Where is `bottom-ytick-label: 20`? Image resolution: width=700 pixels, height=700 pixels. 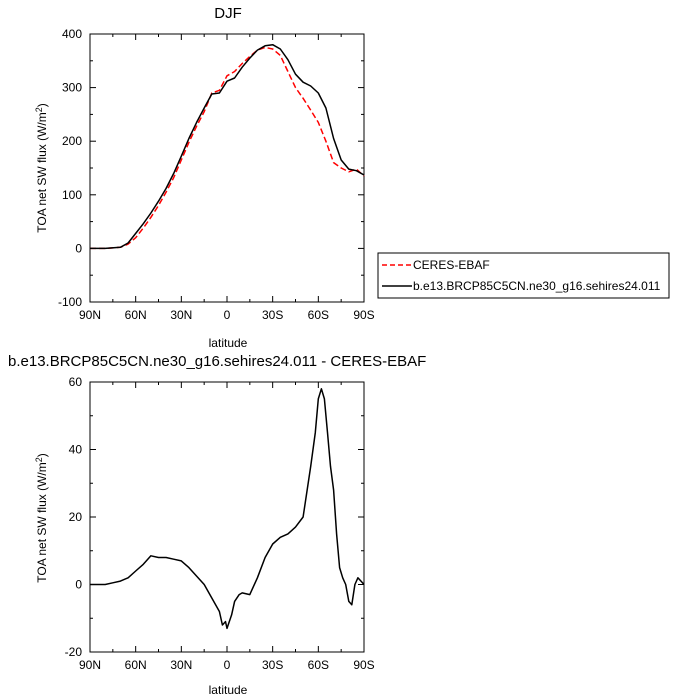 bottom-ytick-label: 20 is located at coordinates (76, 517).